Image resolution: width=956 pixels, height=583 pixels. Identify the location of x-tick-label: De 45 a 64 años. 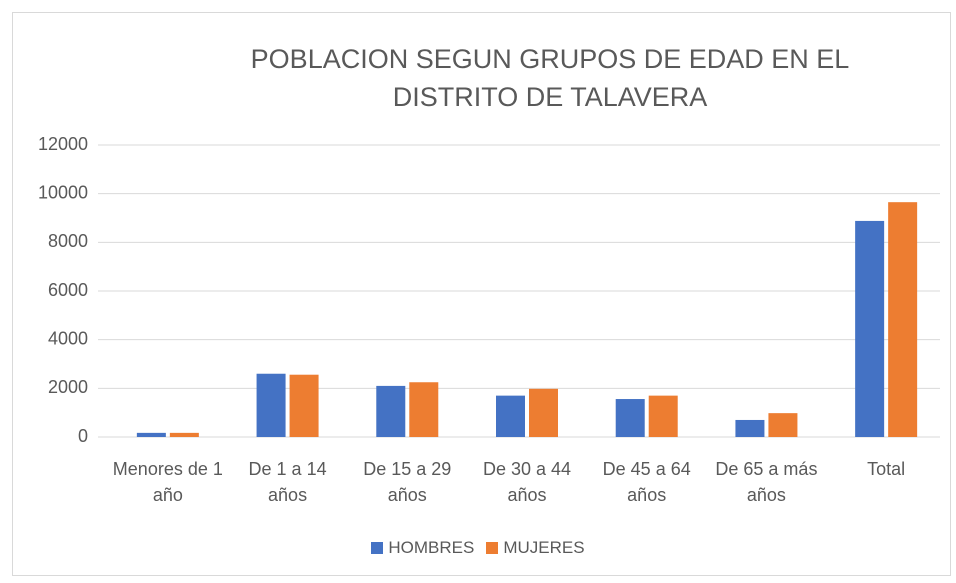
(646, 482).